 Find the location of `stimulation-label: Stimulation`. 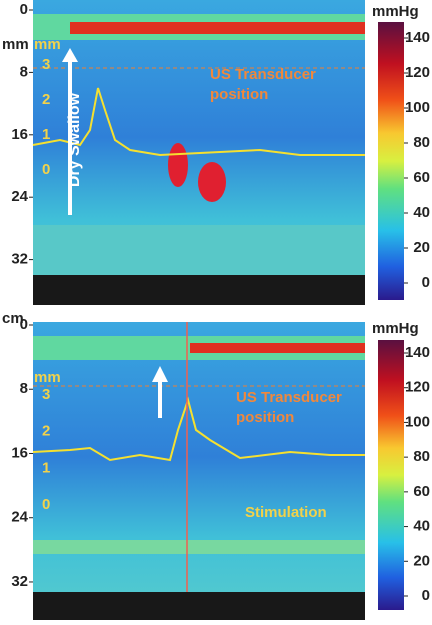

stimulation-label: Stimulation is located at coordinates (286, 512).